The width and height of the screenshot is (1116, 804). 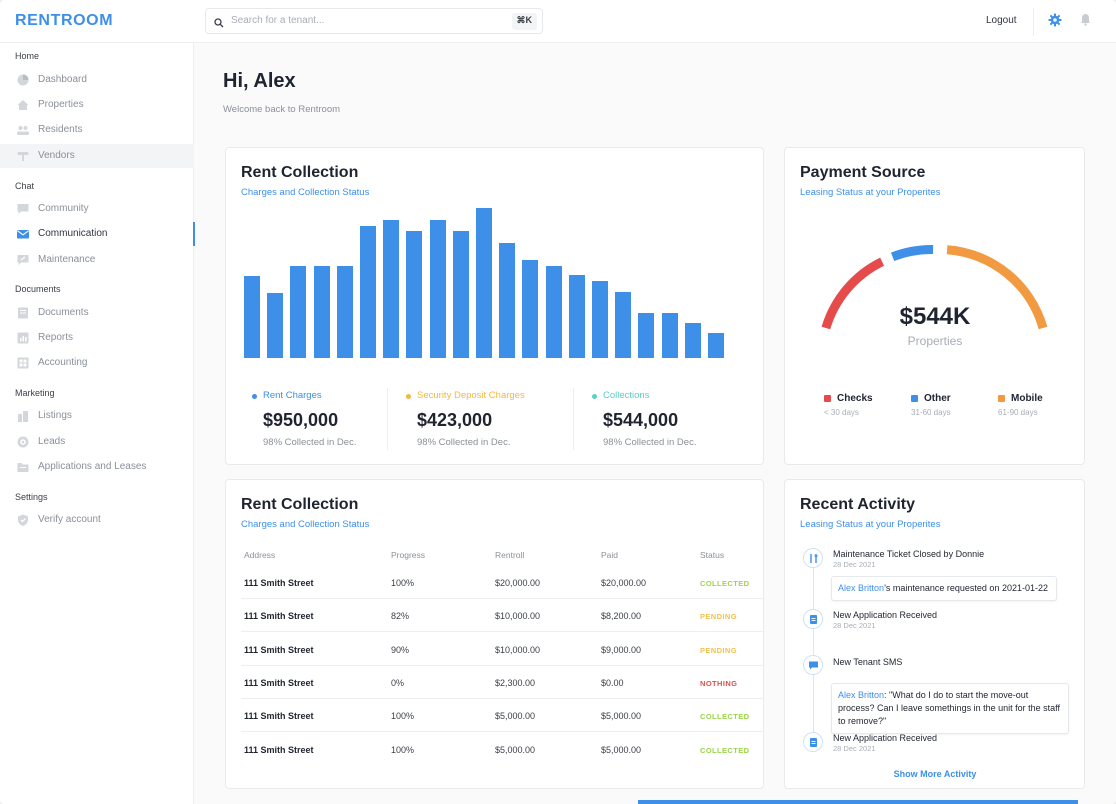 I want to click on tools-icon, so click(x=23, y=156).